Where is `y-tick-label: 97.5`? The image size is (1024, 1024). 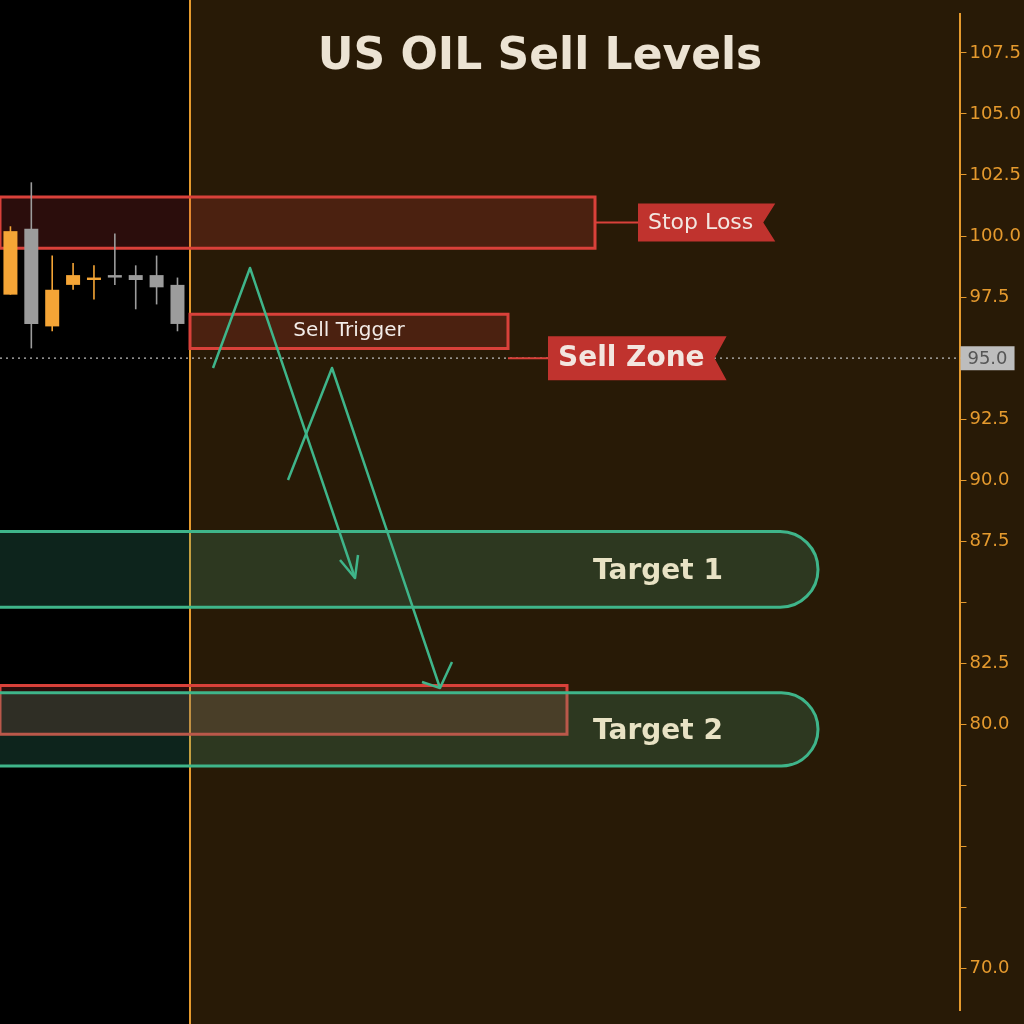
y-tick-label: 97.5 is located at coordinates (989, 295).